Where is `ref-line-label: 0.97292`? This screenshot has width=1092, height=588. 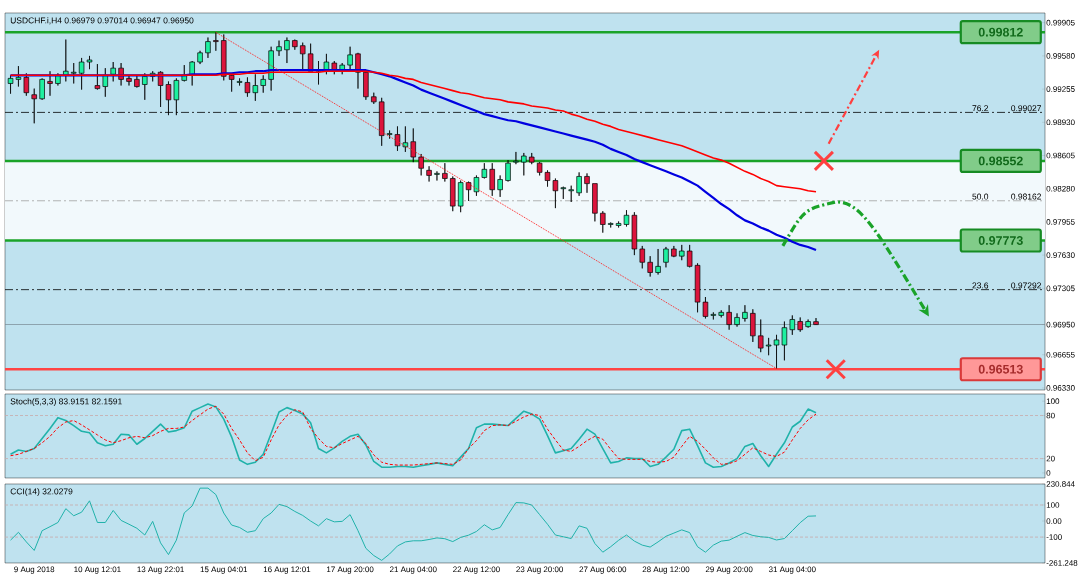
ref-line-label: 0.97292 is located at coordinates (1026, 285).